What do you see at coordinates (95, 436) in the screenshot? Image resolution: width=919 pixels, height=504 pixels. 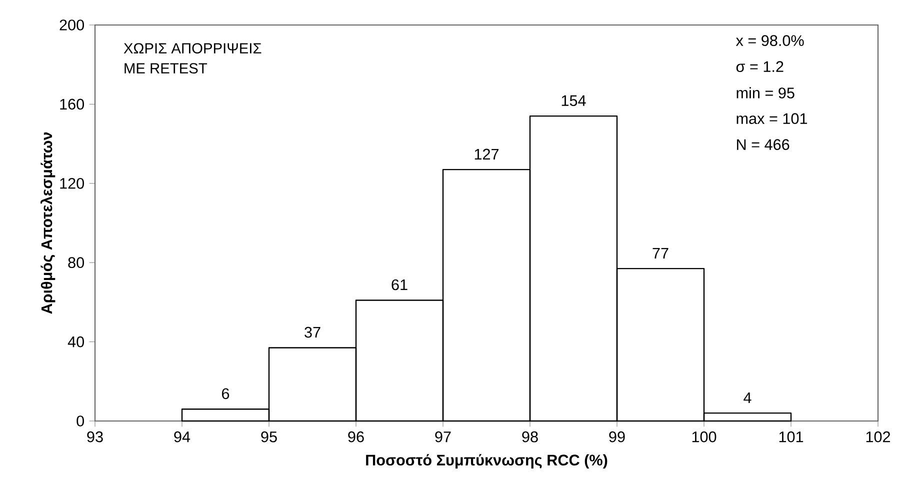 I see `x-tick-label: 93` at bounding box center [95, 436].